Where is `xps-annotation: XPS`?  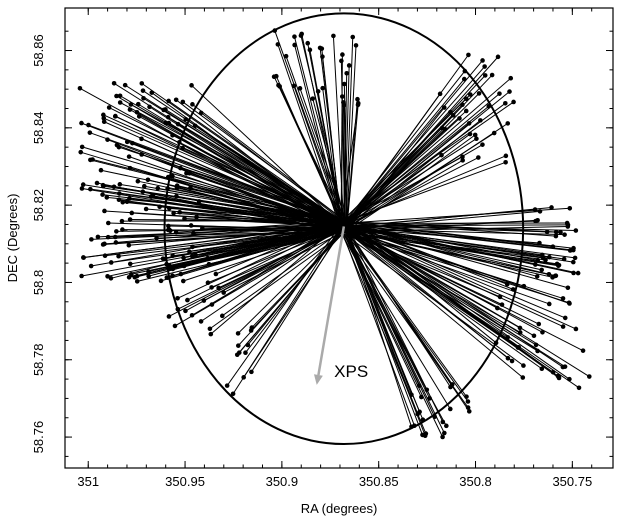 xps-annotation: XPS is located at coordinates (351, 371).